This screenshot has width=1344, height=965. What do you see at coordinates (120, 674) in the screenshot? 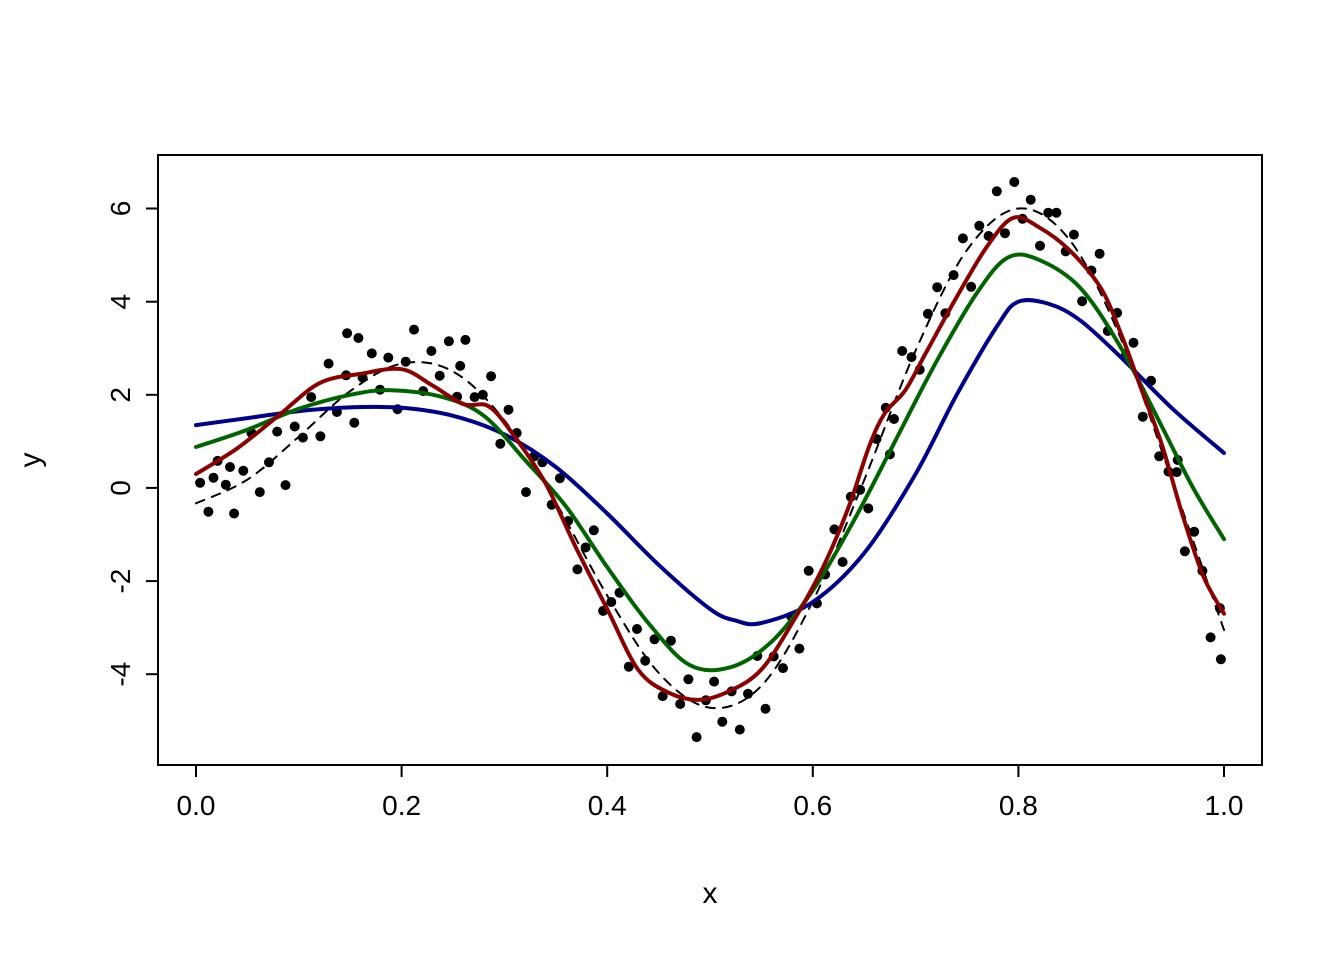
I see `y-tick-label: -4` at bounding box center [120, 674].